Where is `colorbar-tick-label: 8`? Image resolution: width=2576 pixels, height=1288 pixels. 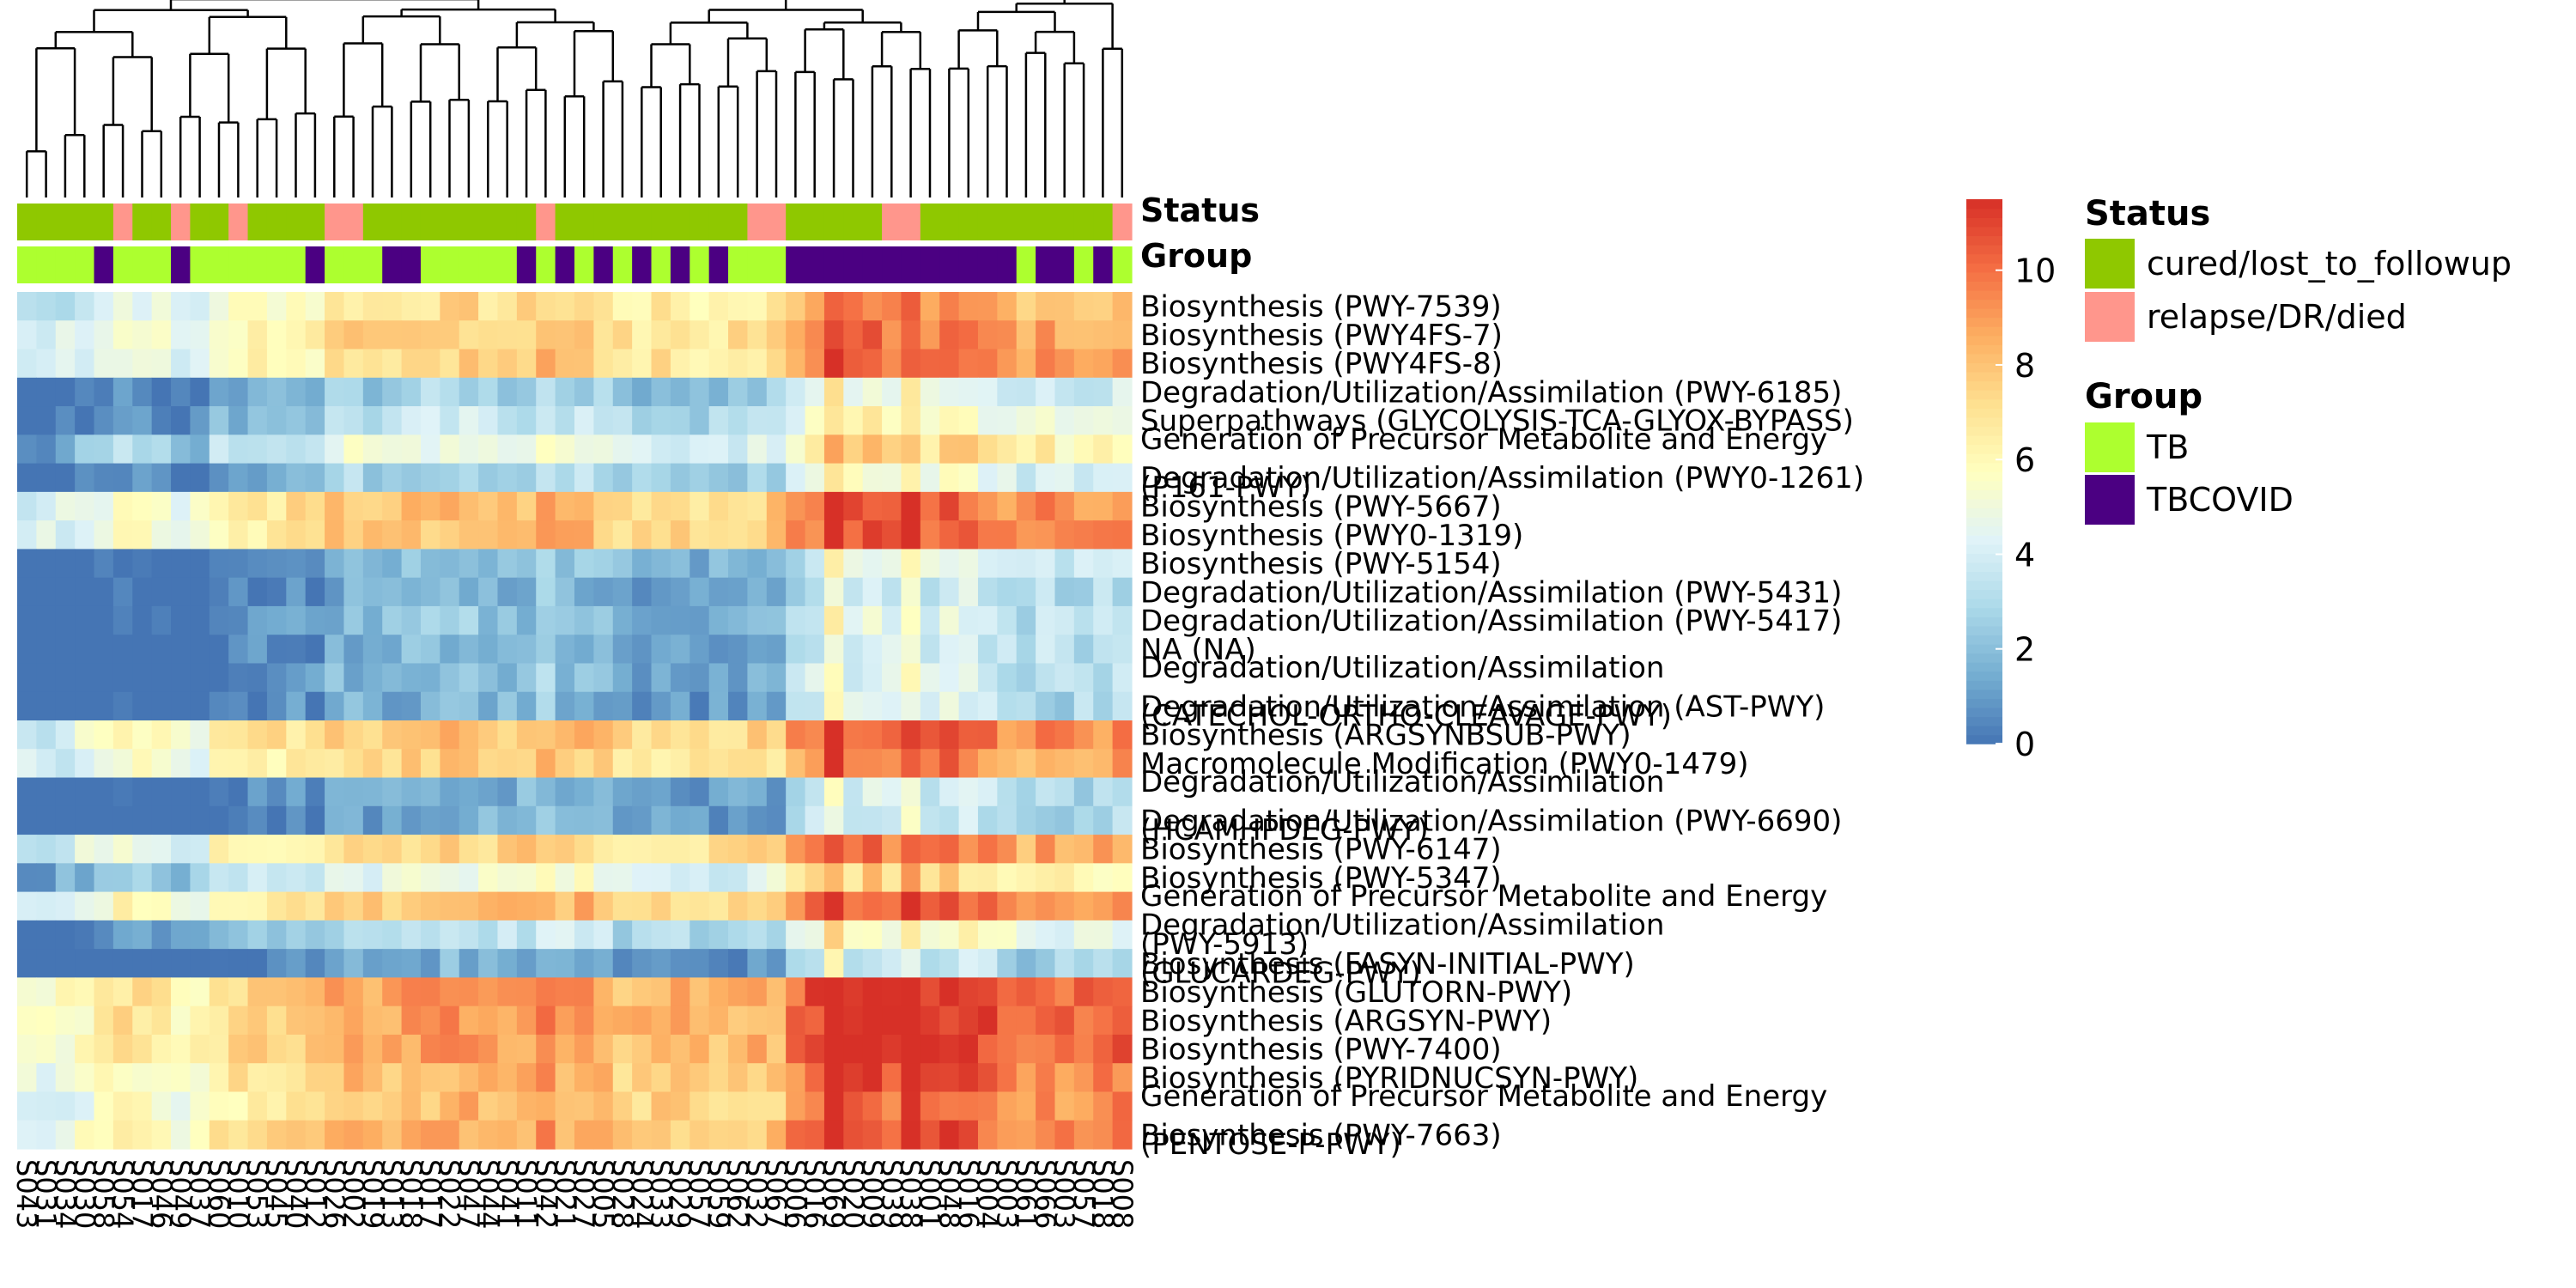 colorbar-tick-label: 8 is located at coordinates (2025, 366).